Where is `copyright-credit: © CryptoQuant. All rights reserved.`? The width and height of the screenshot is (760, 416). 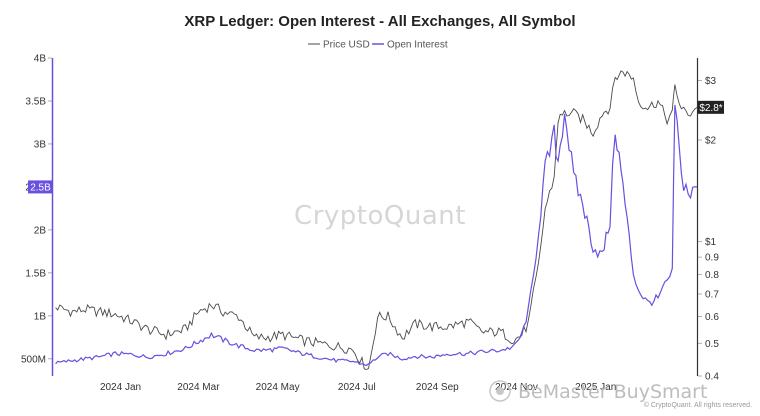
copyright-credit: © CryptoQuant. All rights reserved. is located at coordinates (698, 405).